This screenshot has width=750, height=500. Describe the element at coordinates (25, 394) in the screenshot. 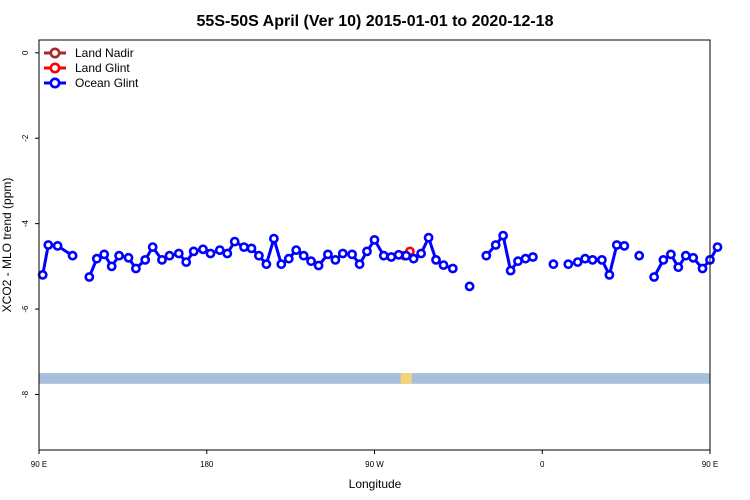

I see `y-tick-label: -8` at that location.